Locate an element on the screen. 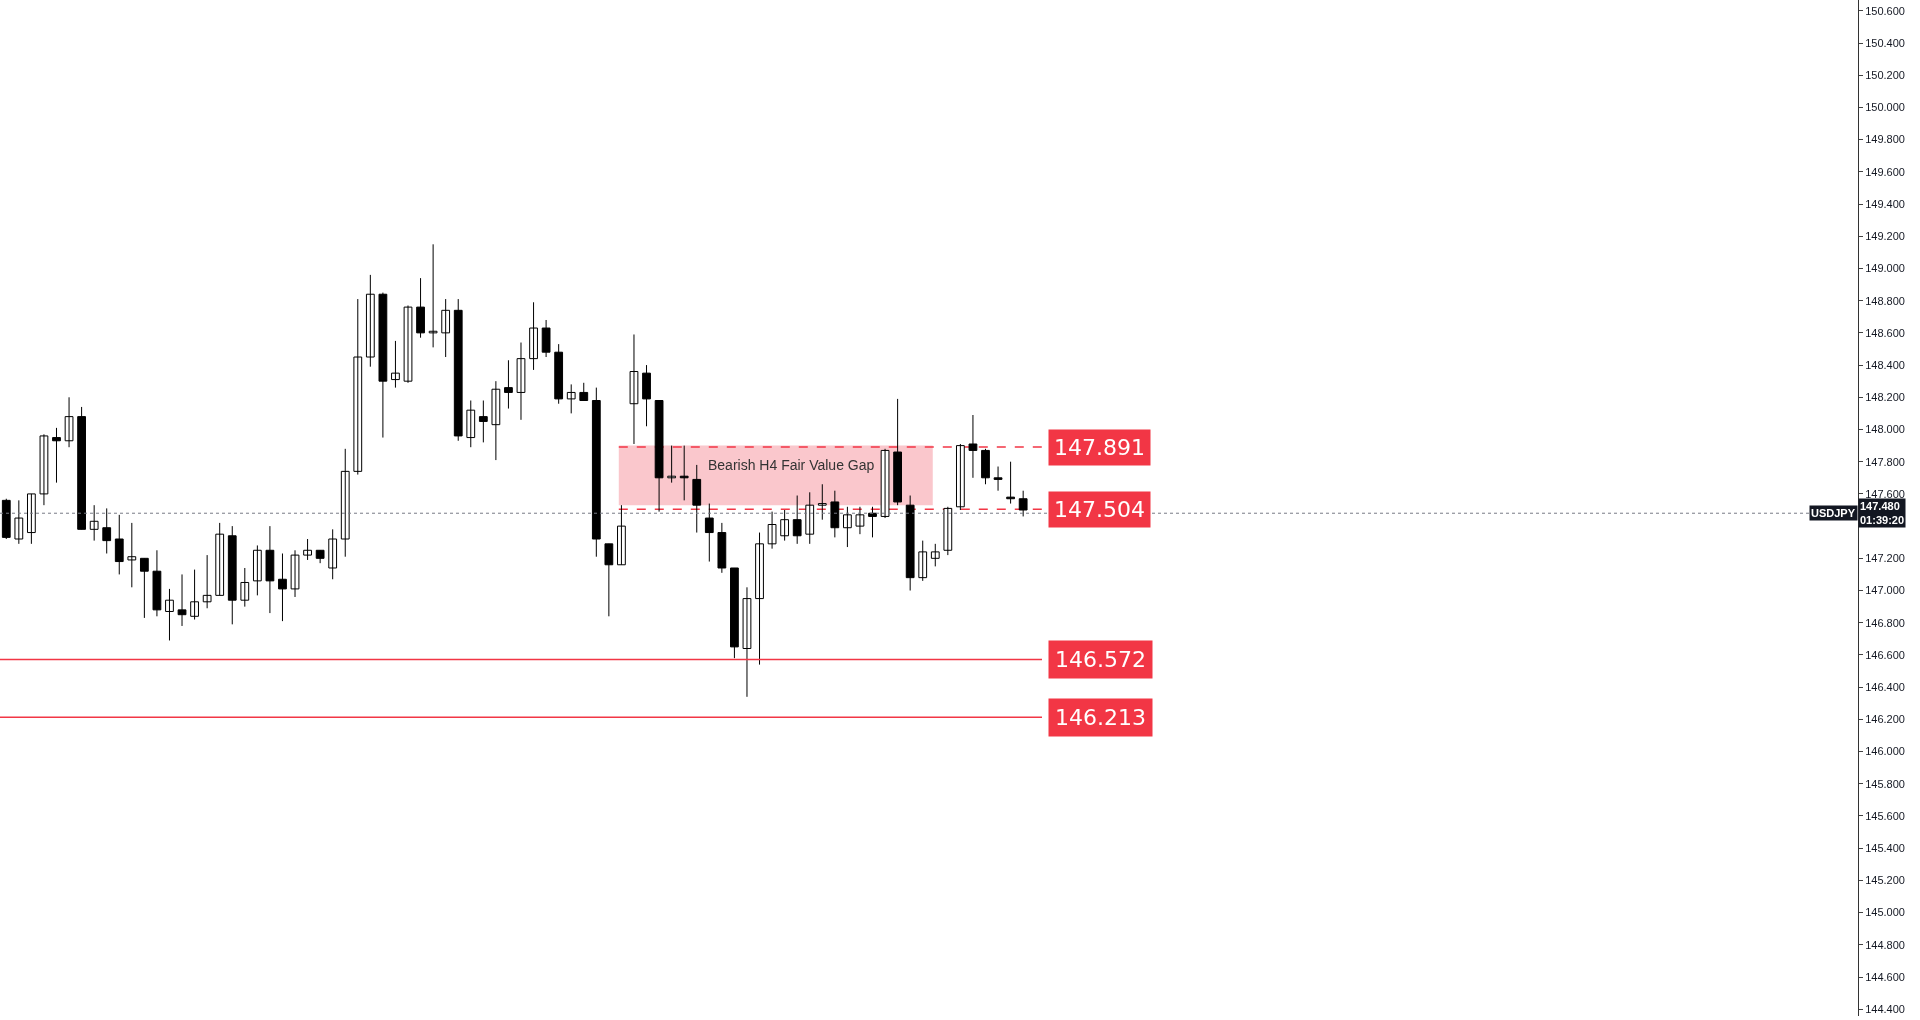 This screenshot has height=1020, width=1920. y-tick-label: 147.200 is located at coordinates (1885, 558).